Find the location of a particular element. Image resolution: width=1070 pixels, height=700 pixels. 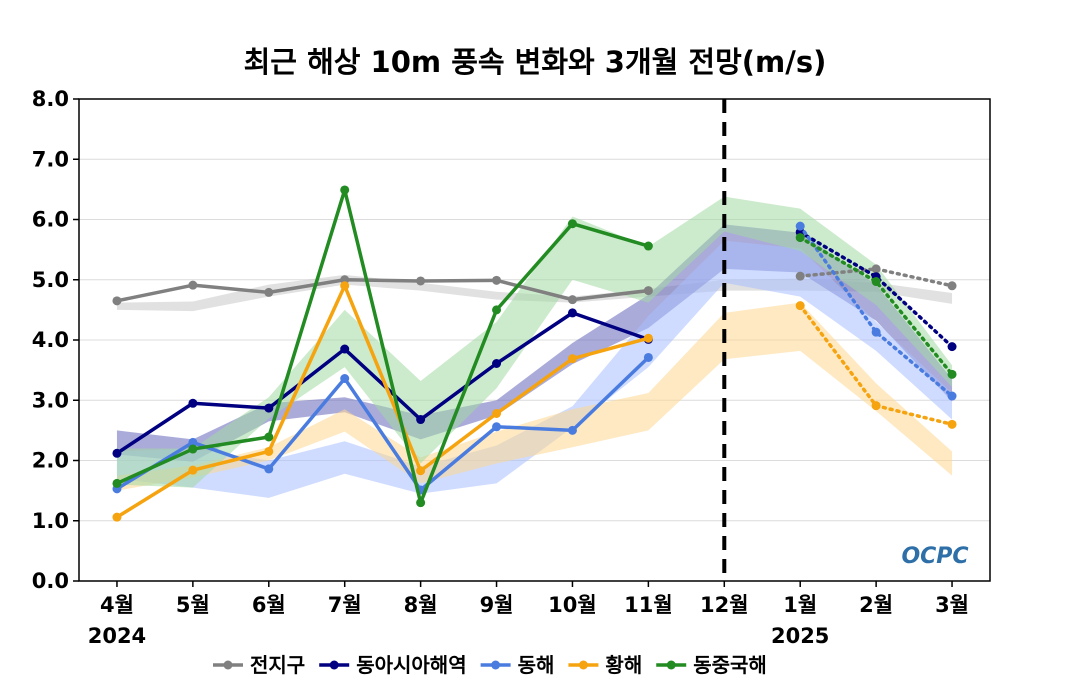

x-tick-label: 6월 is located at coordinates (269, 605).